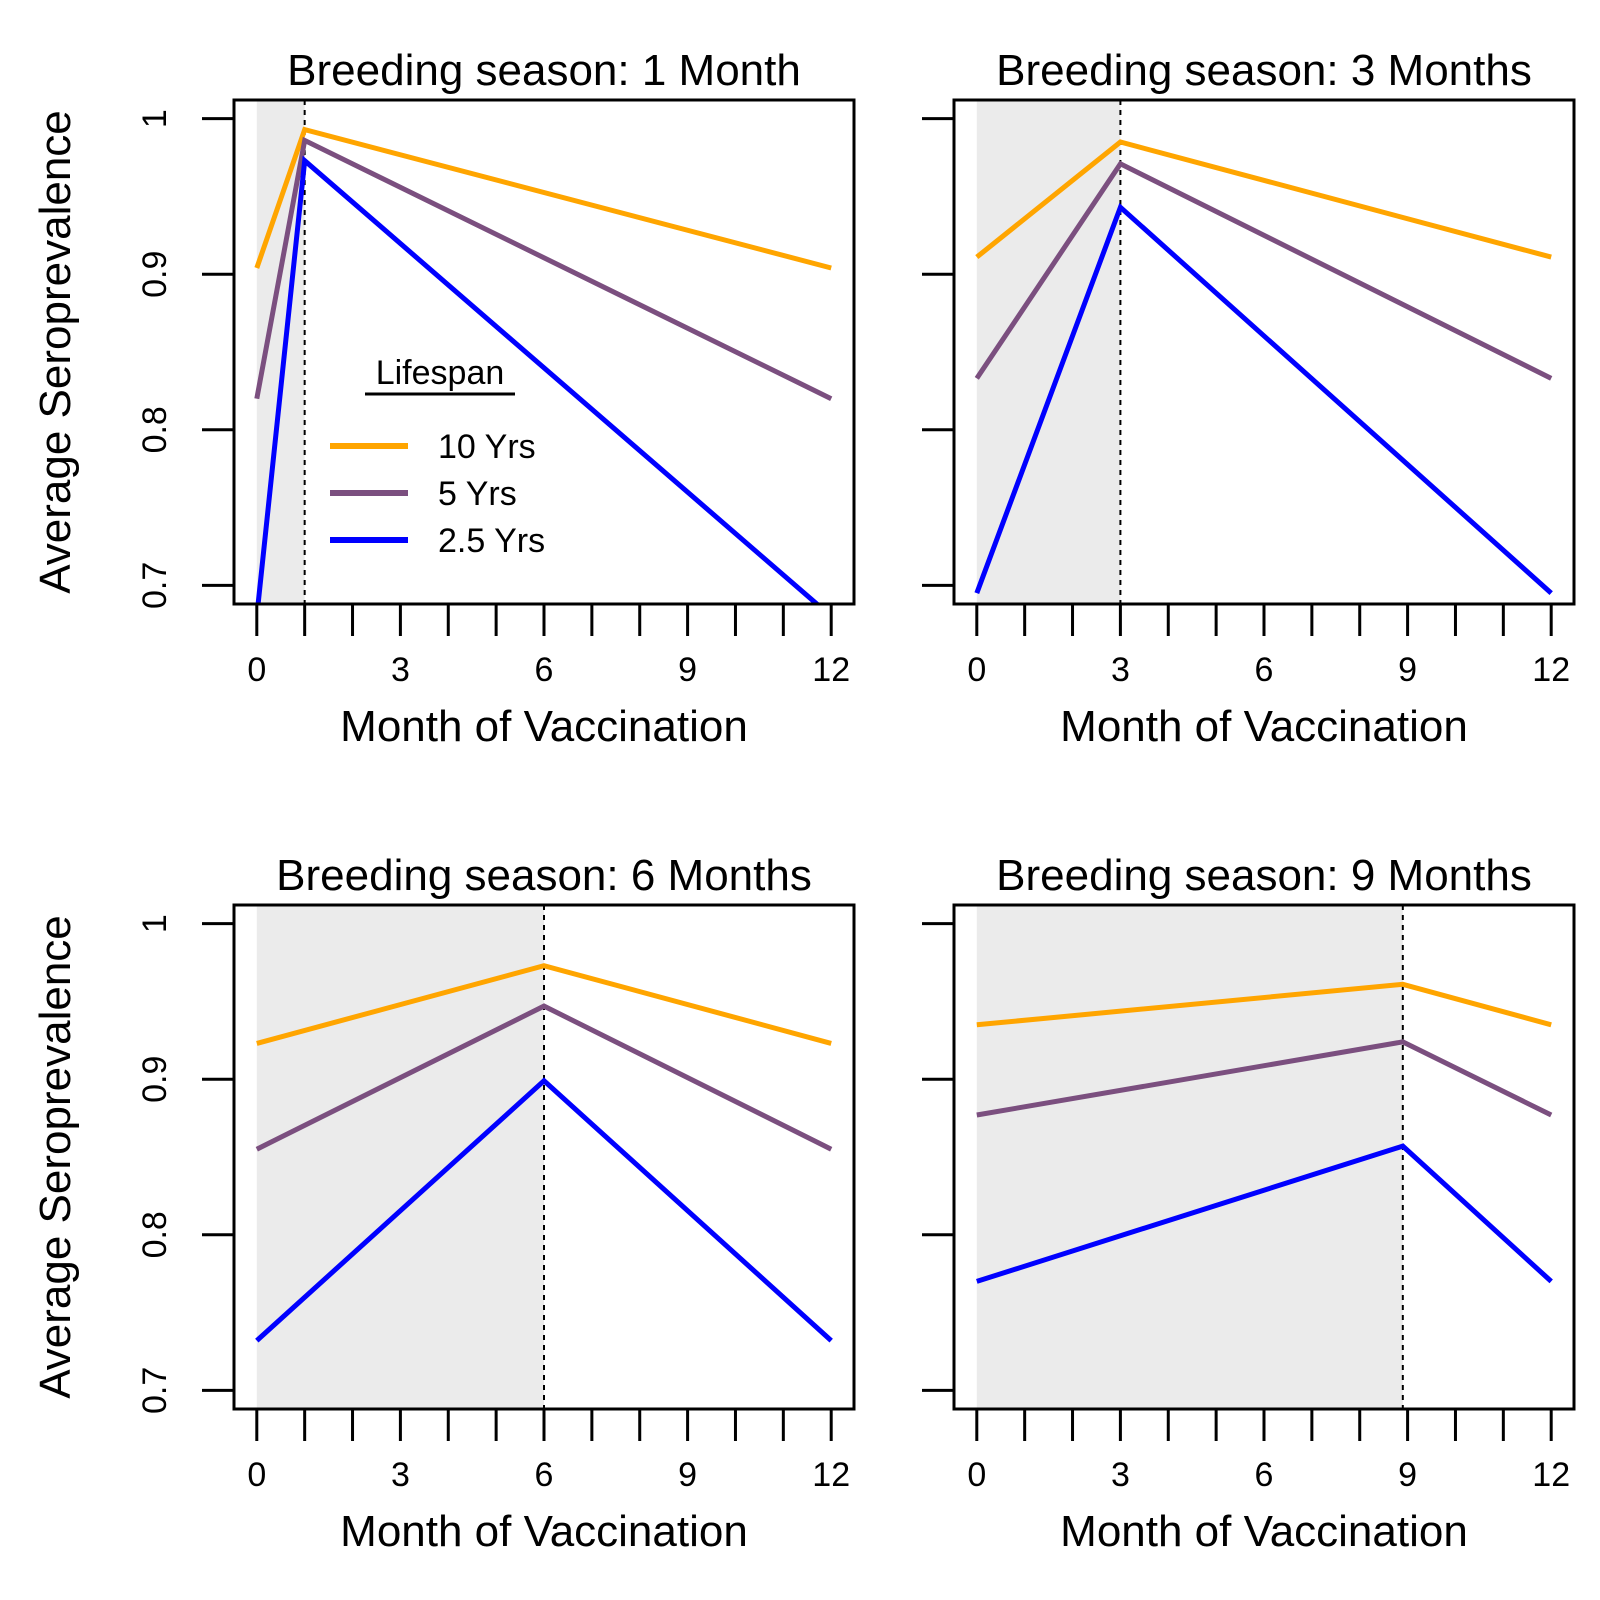  I want to click on panel-title: Breeding season: 9 Months, so click(1264, 875).